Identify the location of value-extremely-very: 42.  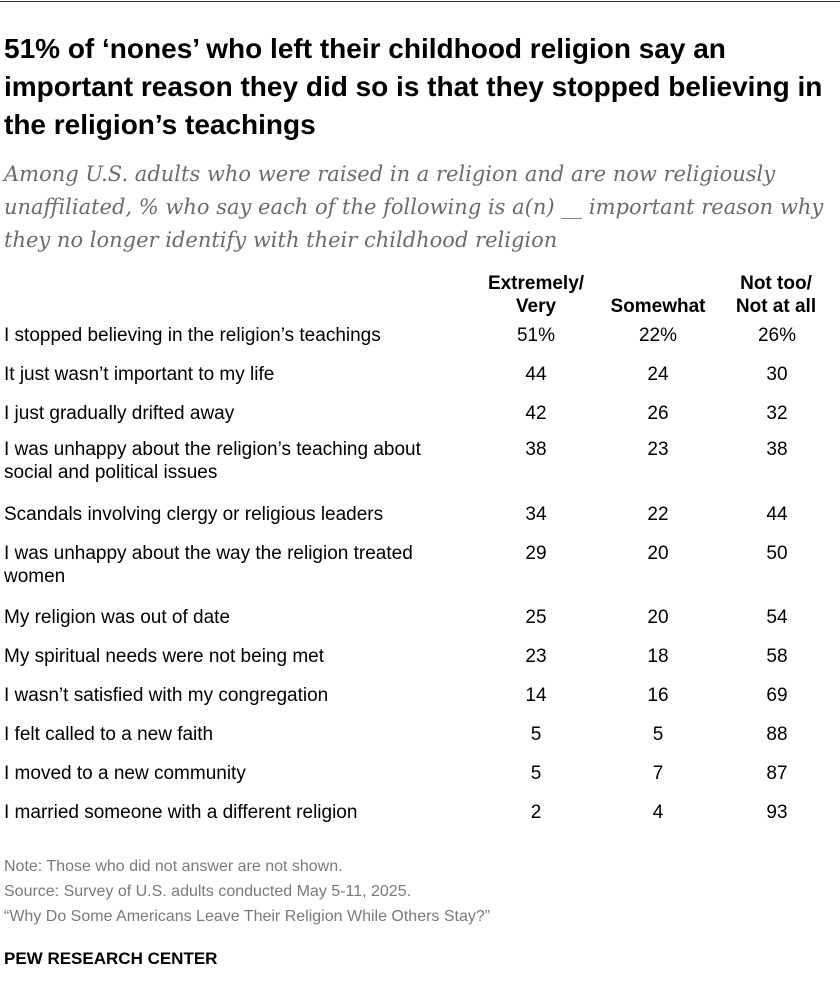
(536, 413).